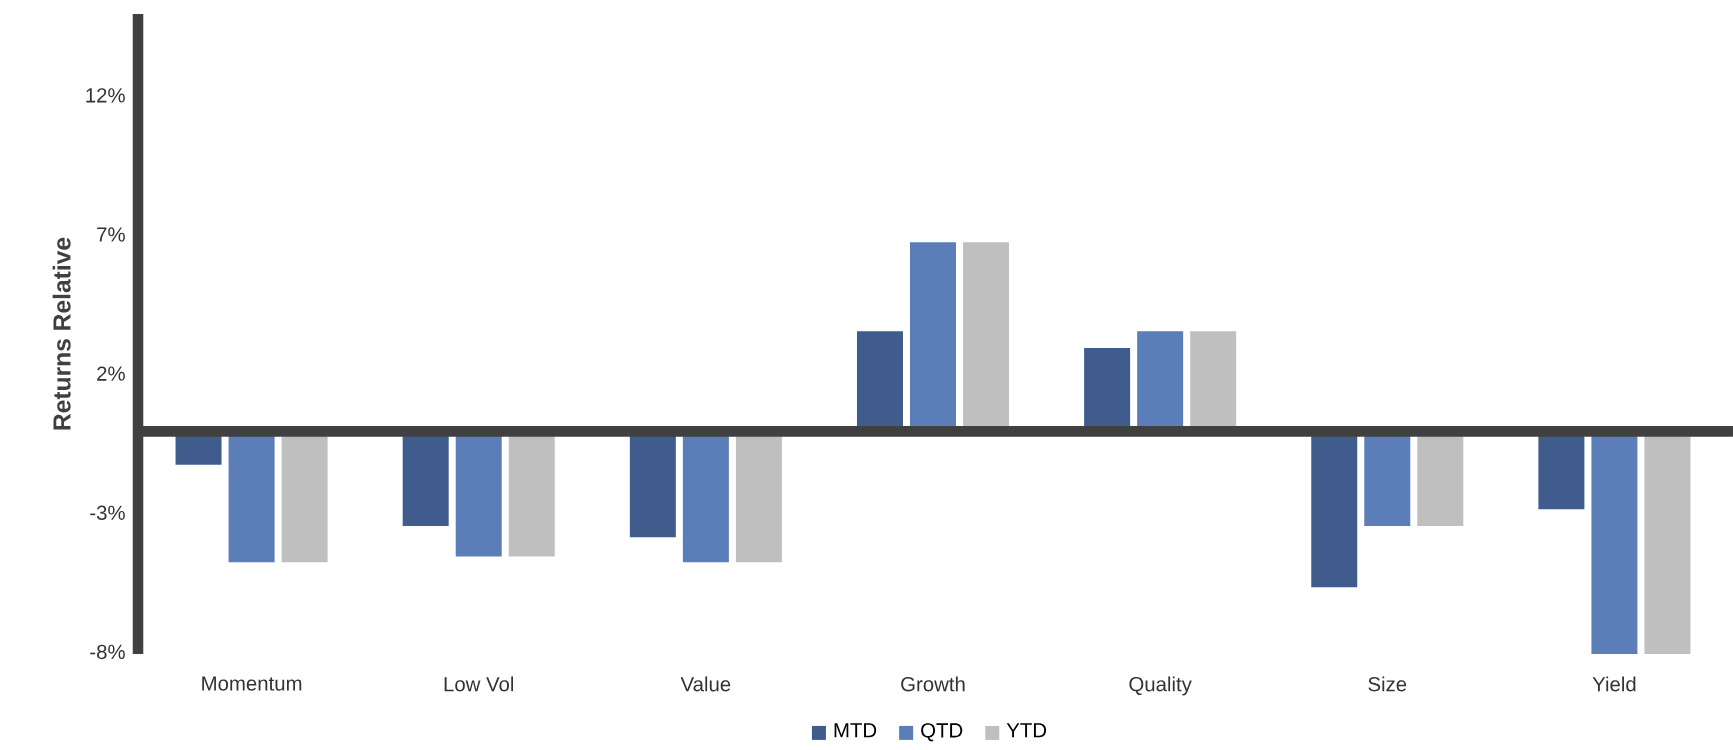 The width and height of the screenshot is (1733, 750). I want to click on x-tick-label: Size, so click(1387, 684).